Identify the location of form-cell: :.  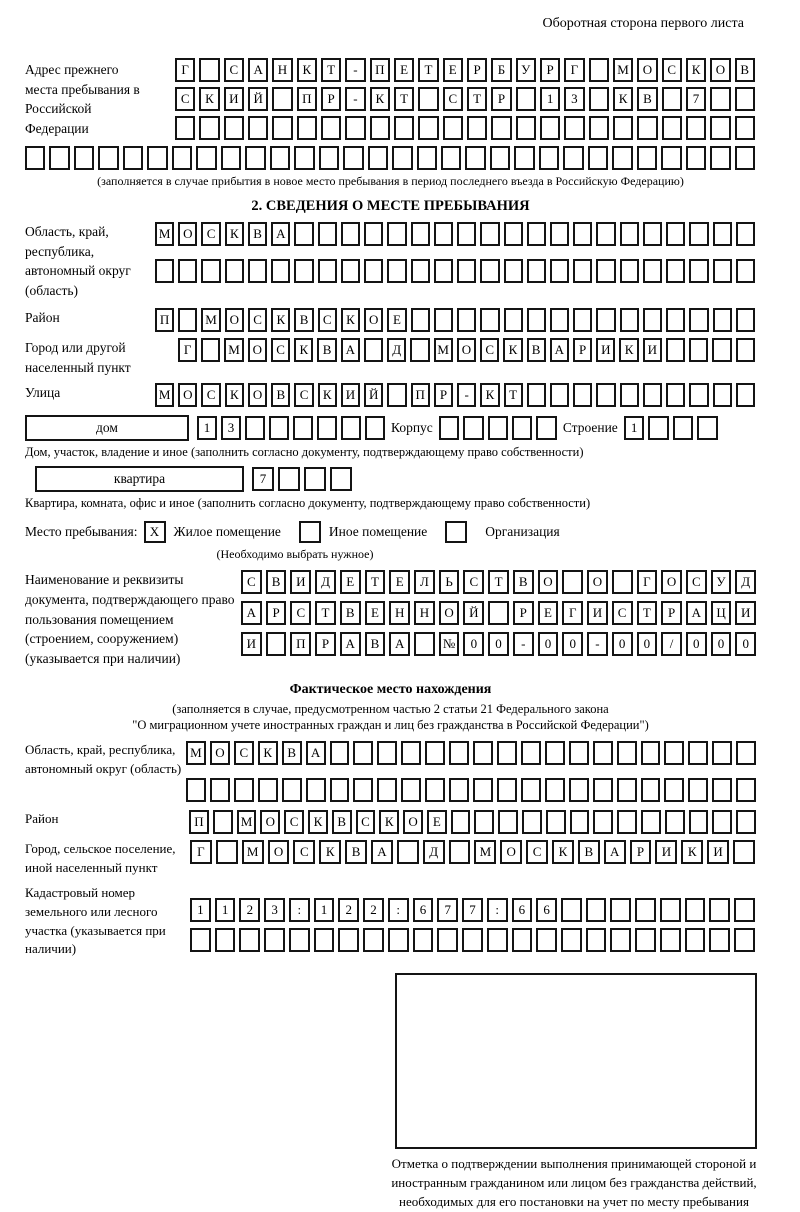
(398, 909).